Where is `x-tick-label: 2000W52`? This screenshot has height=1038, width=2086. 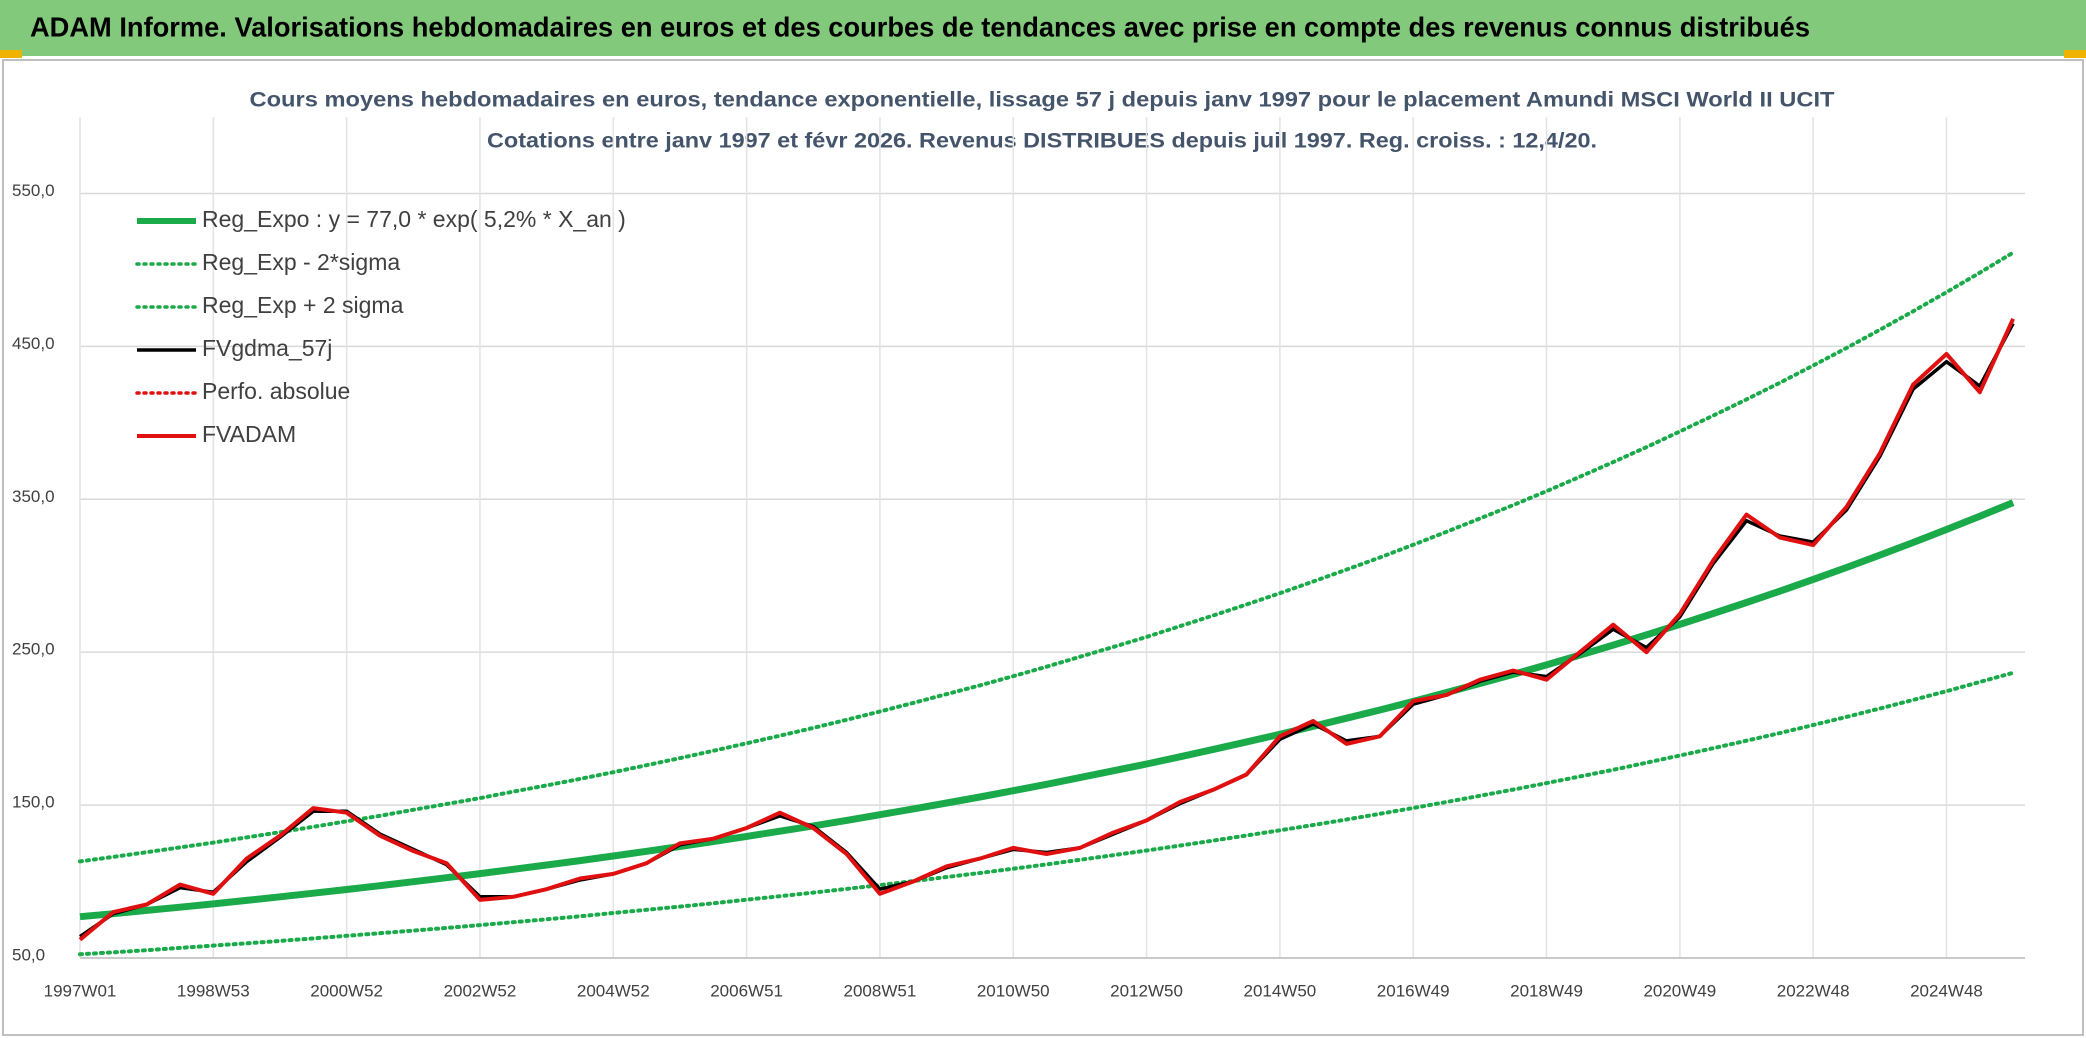 x-tick-label: 2000W52 is located at coordinates (346, 990).